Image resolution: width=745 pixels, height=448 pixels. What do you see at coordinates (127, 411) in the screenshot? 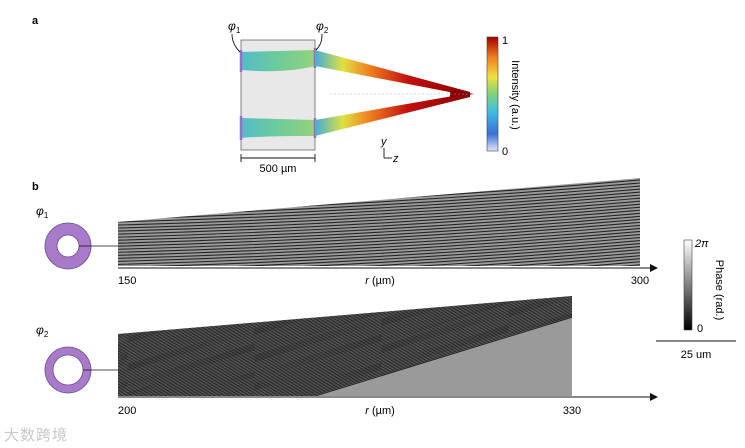
I see `r-axis-phi2-tick-start: 200` at bounding box center [127, 411].